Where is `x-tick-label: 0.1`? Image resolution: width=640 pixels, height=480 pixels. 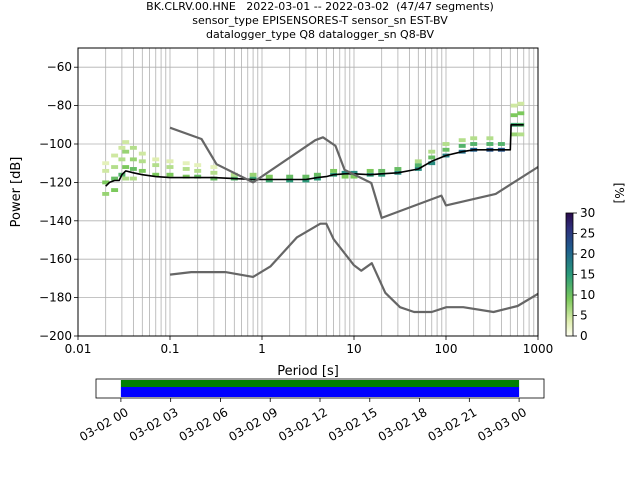
x-tick-label: 0.1 is located at coordinates (169, 349).